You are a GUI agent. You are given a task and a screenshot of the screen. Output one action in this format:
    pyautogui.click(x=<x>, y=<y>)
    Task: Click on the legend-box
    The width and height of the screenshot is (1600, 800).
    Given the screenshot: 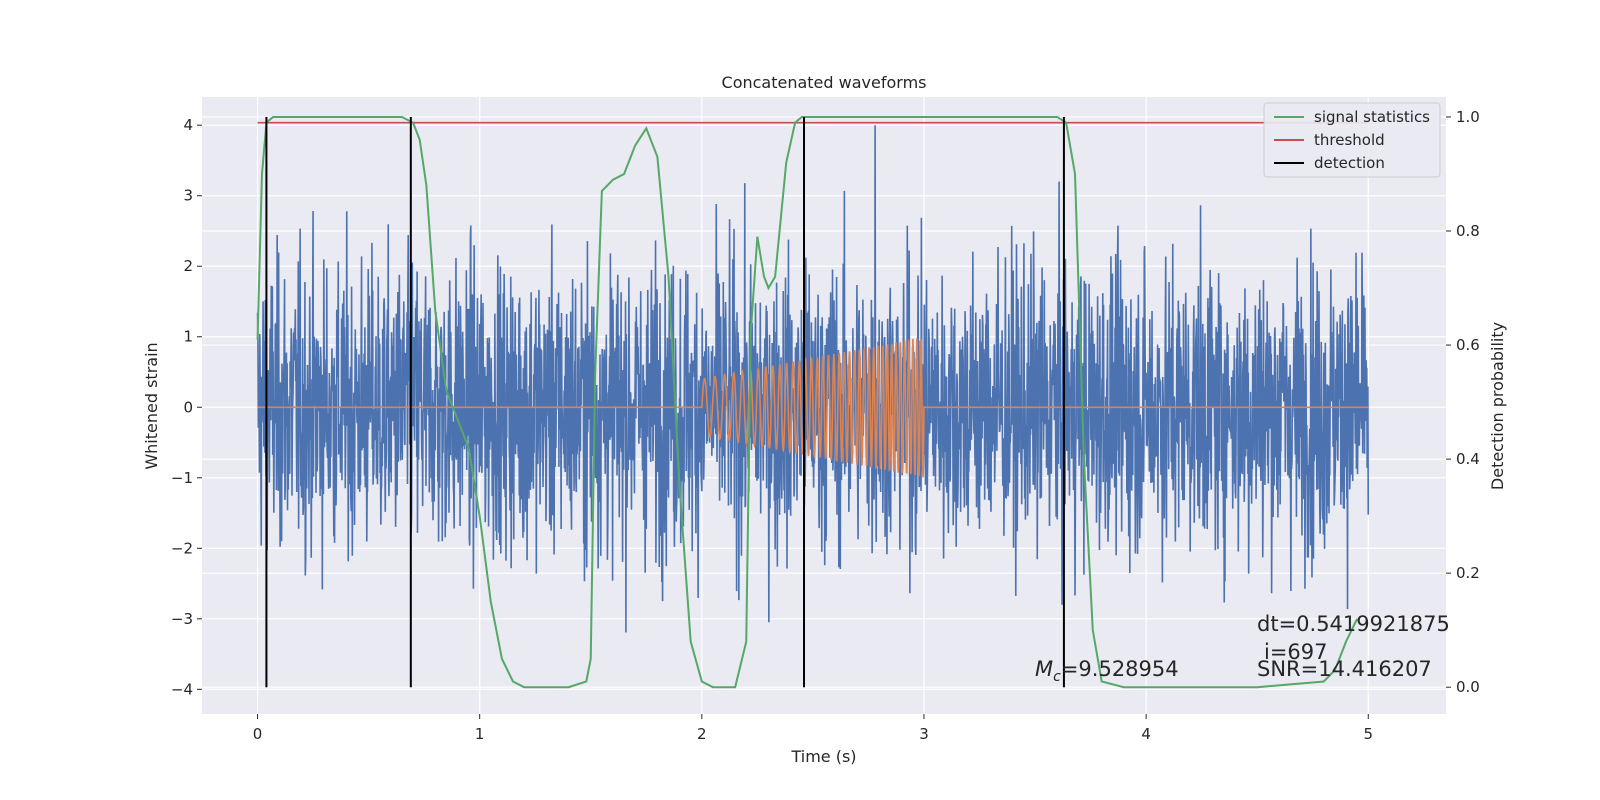 What is the action you would take?
    pyautogui.click(x=1352, y=140)
    